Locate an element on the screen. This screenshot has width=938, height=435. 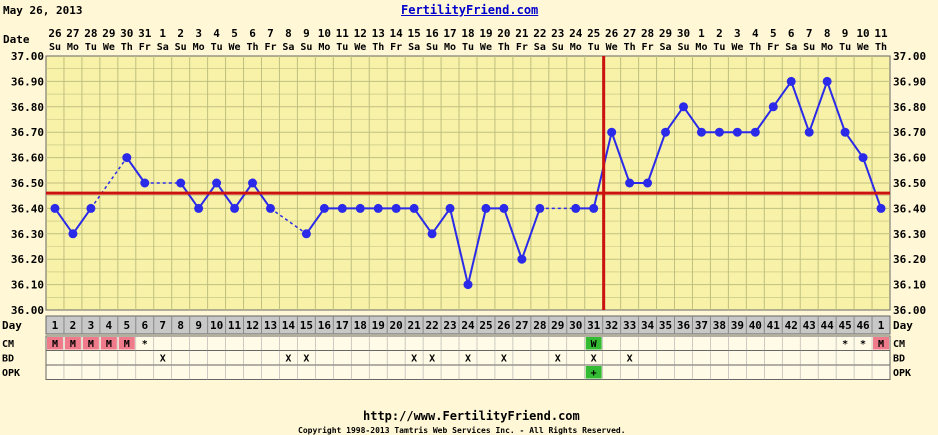
date-label: 14 is located at coordinates (397, 33).